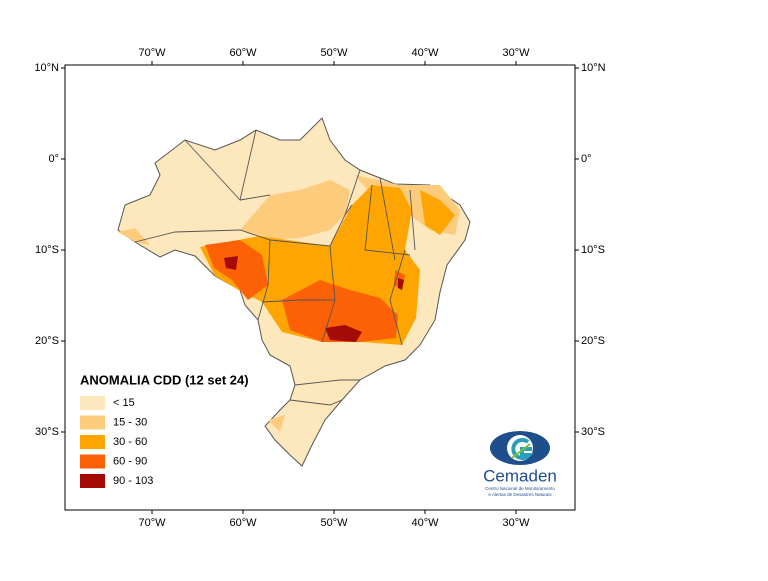 Image resolution: width=768 pixels, height=581 pixels. What do you see at coordinates (130, 422) in the screenshot?
I see `legend-label: 15 - 30` at bounding box center [130, 422].